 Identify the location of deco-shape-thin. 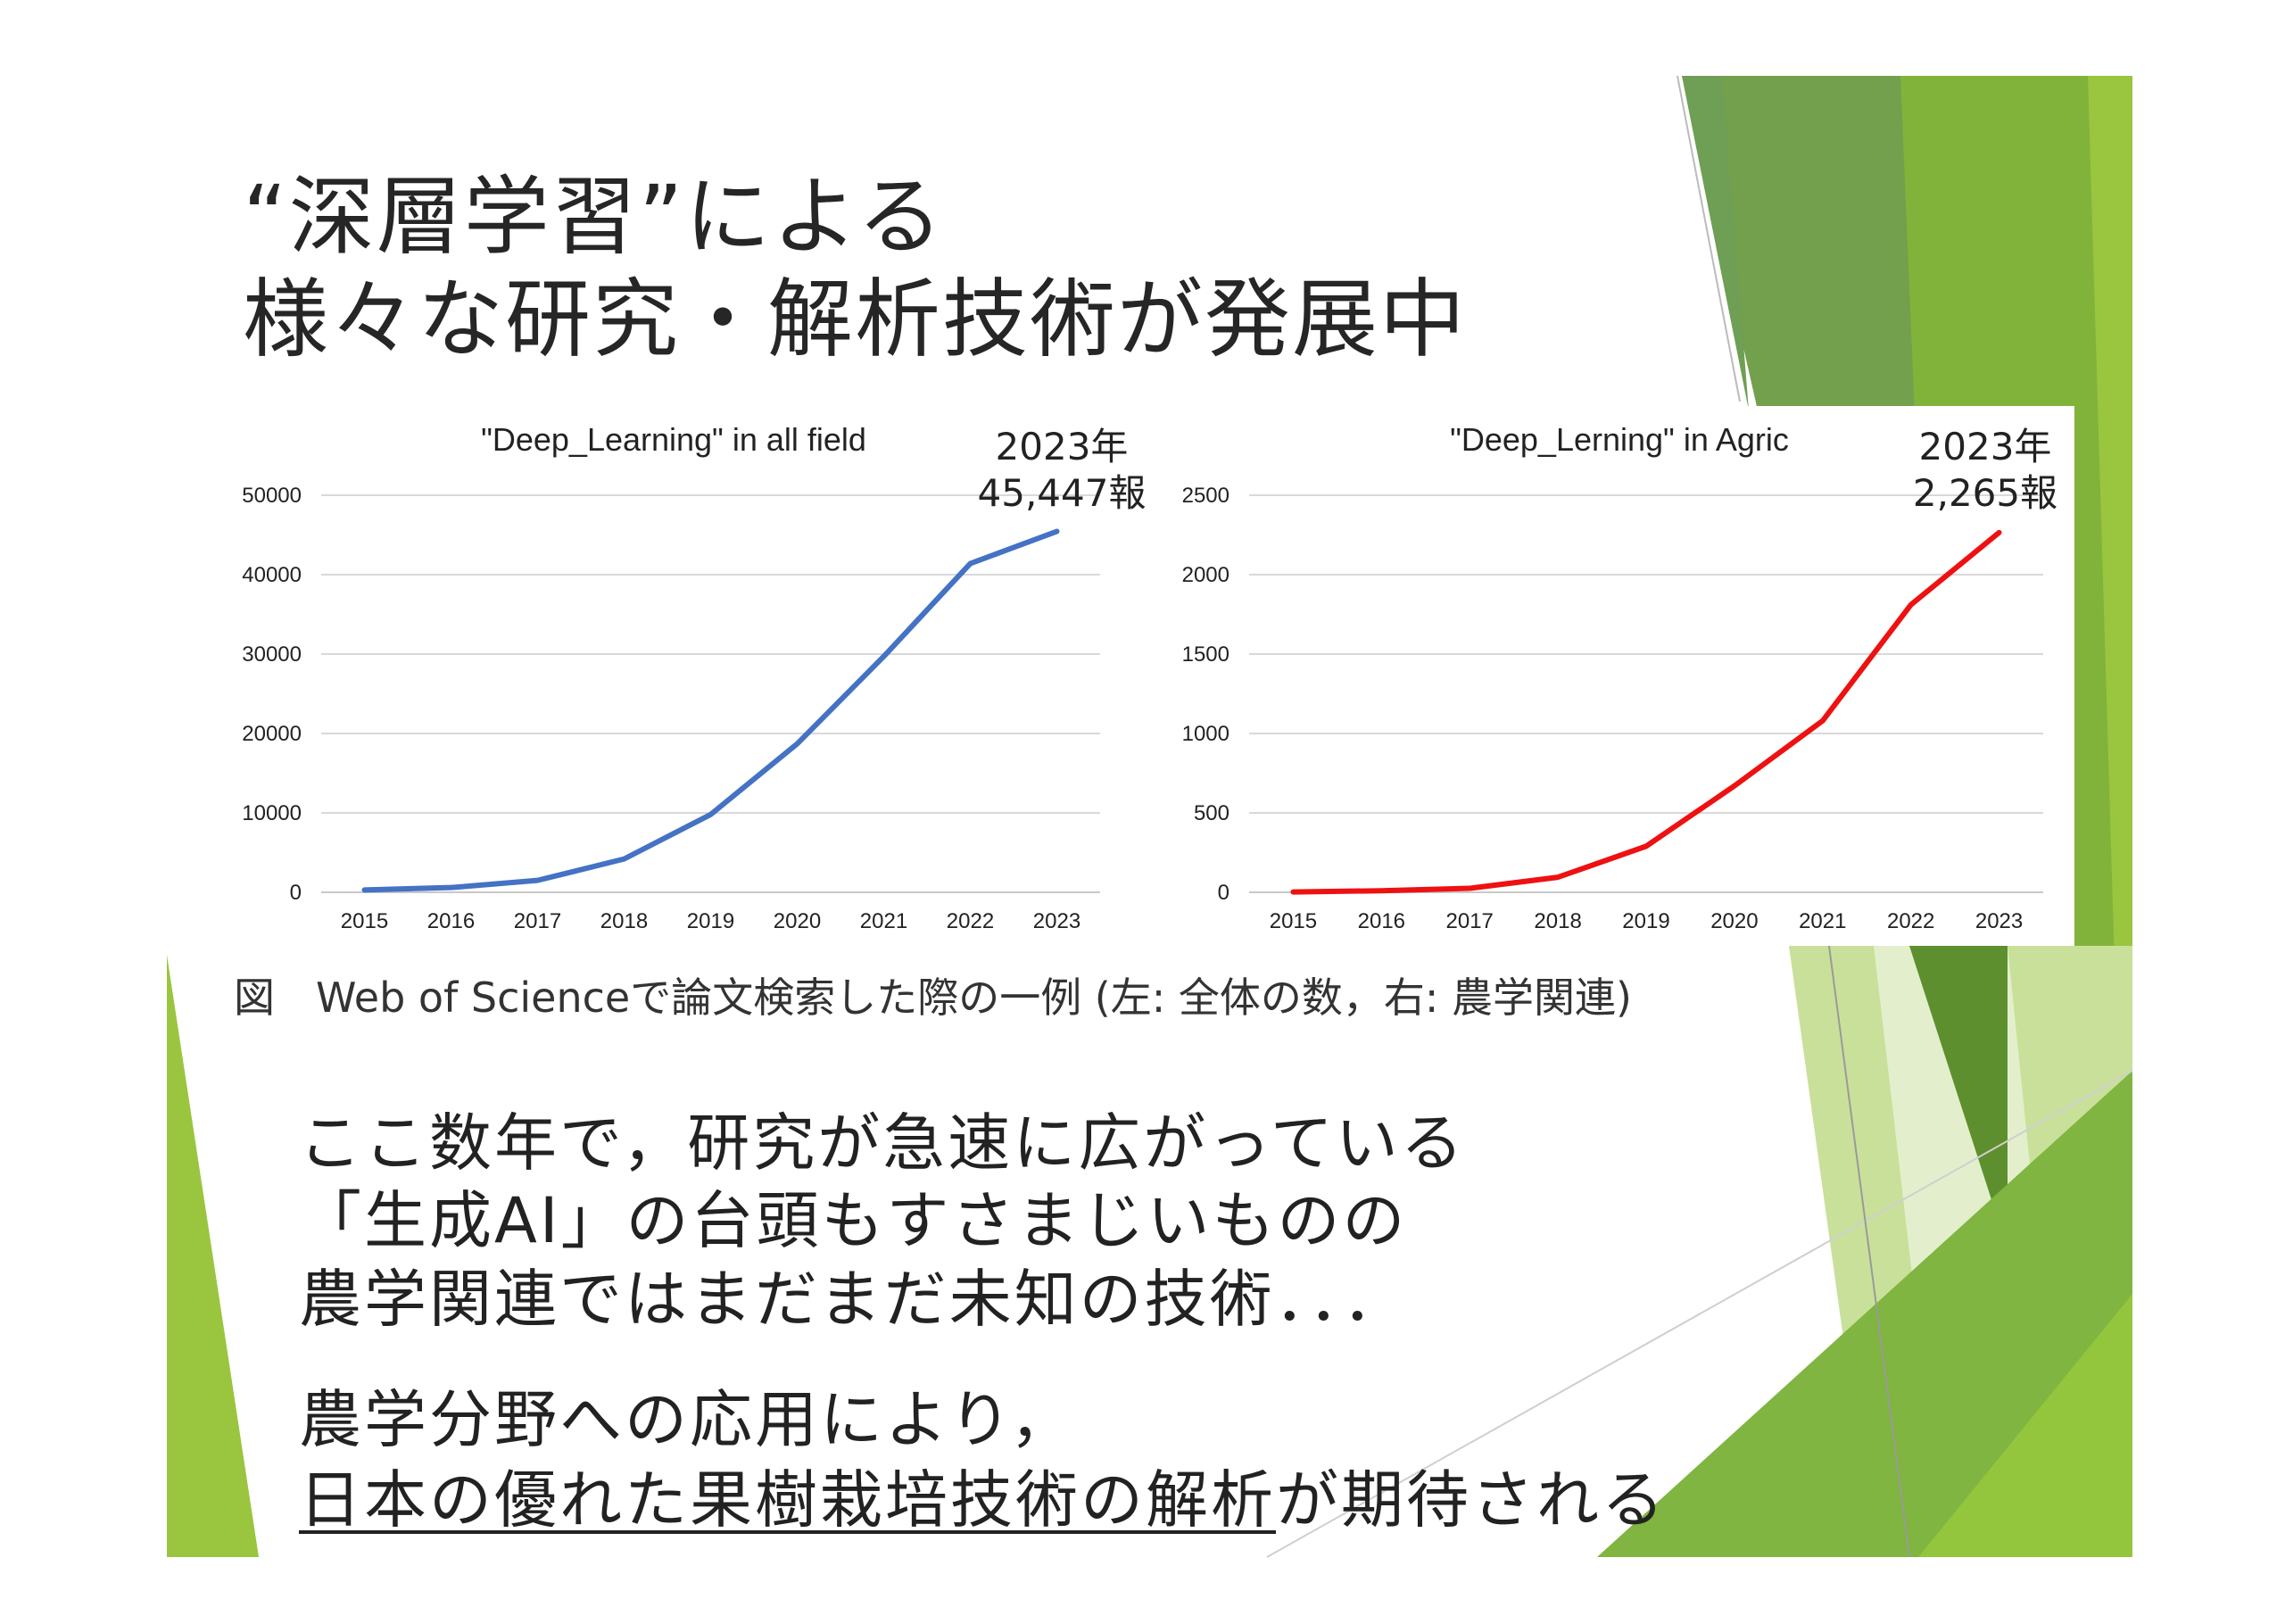
(1716, 243).